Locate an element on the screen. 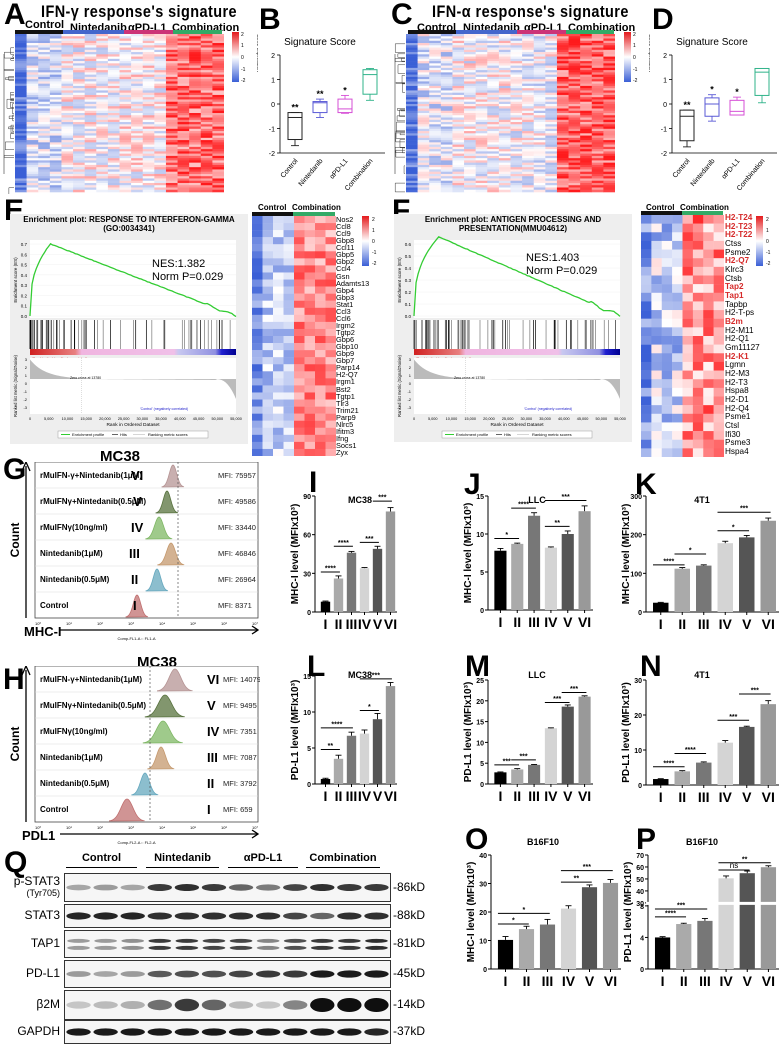 This screenshot has height=1048, width=781. blot-strip is located at coordinates (227, 974).